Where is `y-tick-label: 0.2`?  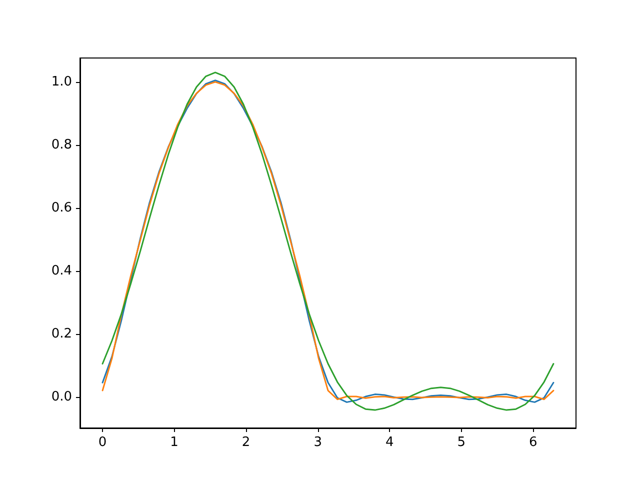
y-tick-label: 0.2 is located at coordinates (61, 334).